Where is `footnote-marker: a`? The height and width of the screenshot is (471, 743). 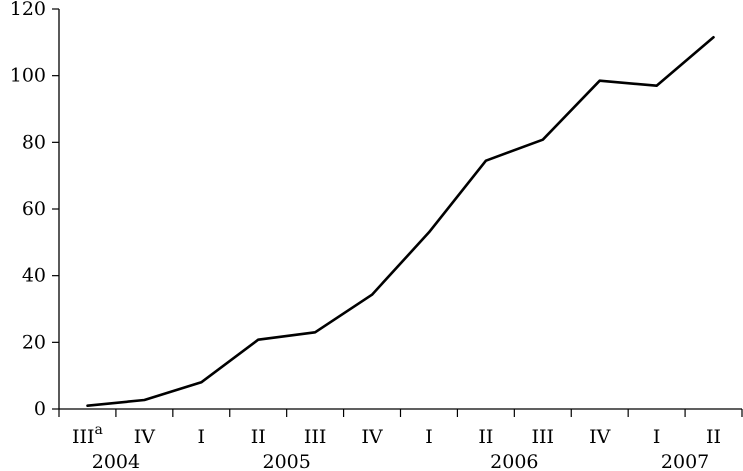
footnote-marker: a is located at coordinates (99, 430).